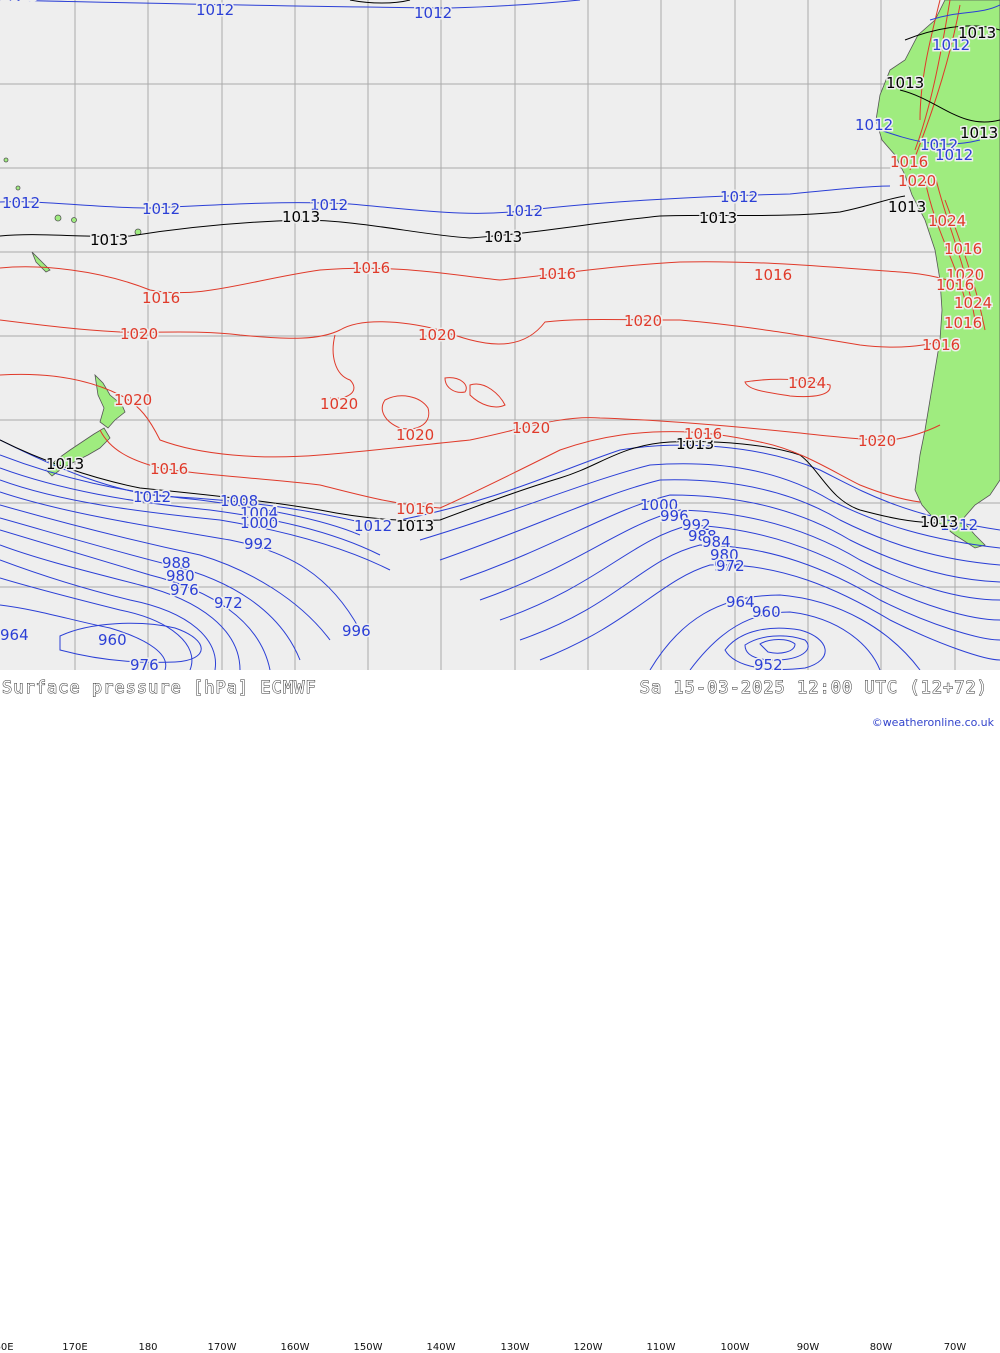 Image resolution: width=1000 pixels, height=1353 pixels. Describe the element at coordinates (808, 1347) in the screenshot. I see `longitude-label: 90W` at that location.